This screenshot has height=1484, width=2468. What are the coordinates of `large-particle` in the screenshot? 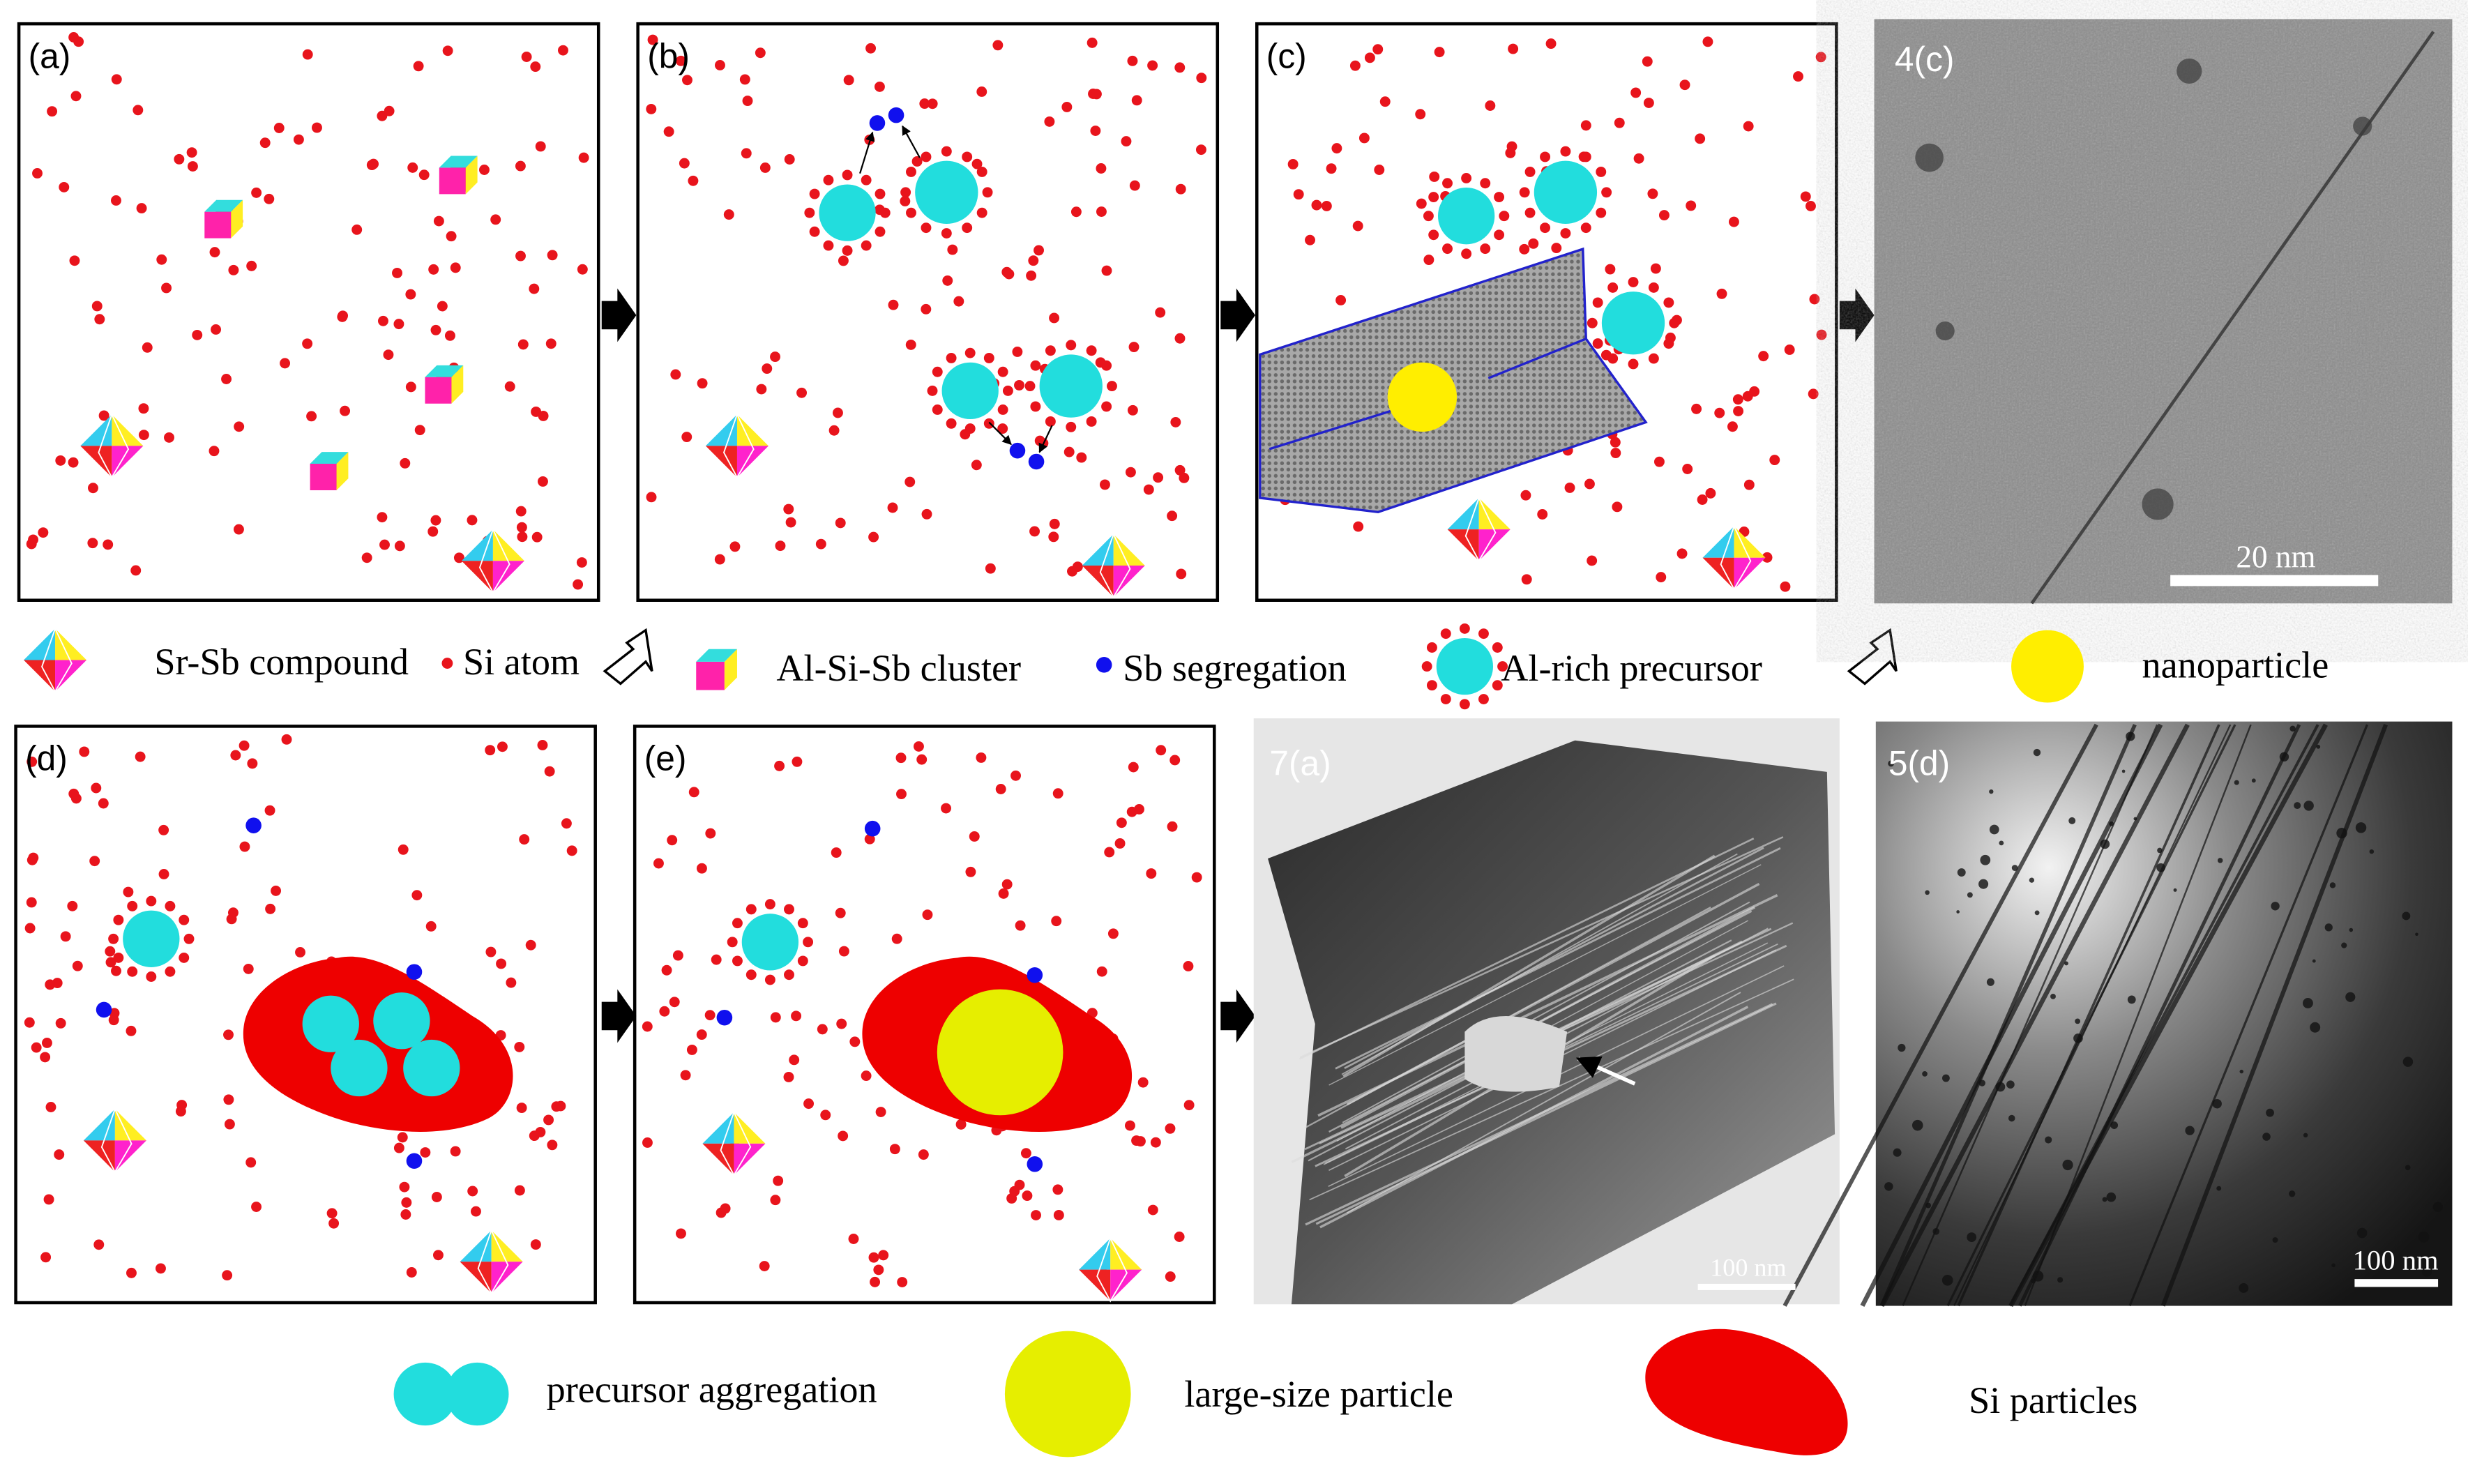 It's located at (1000, 1052).